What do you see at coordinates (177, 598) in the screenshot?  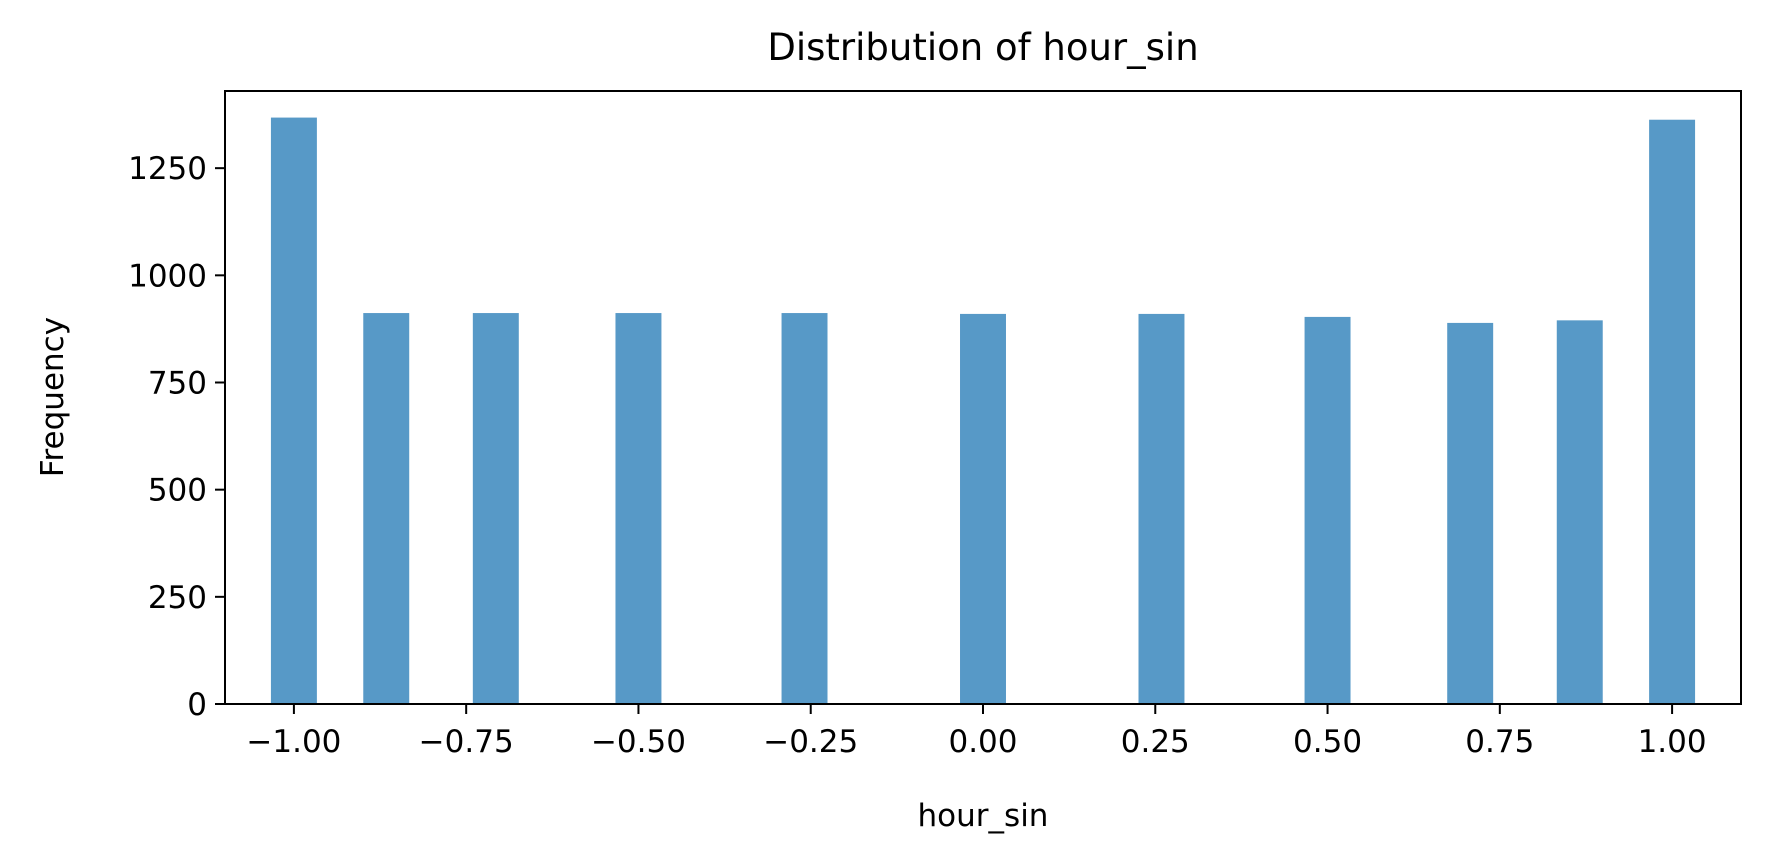 I see `y-tick-label-1: 250` at bounding box center [177, 598].